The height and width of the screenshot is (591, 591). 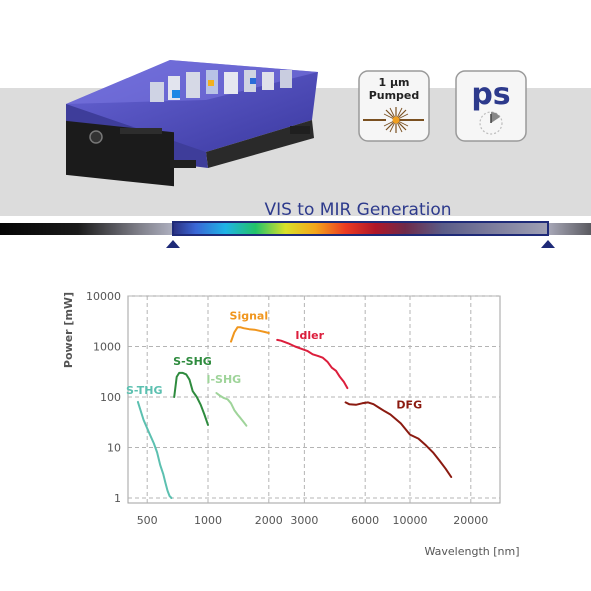 What do you see at coordinates (231, 409) in the screenshot?
I see `series-line-i-shg` at bounding box center [231, 409].